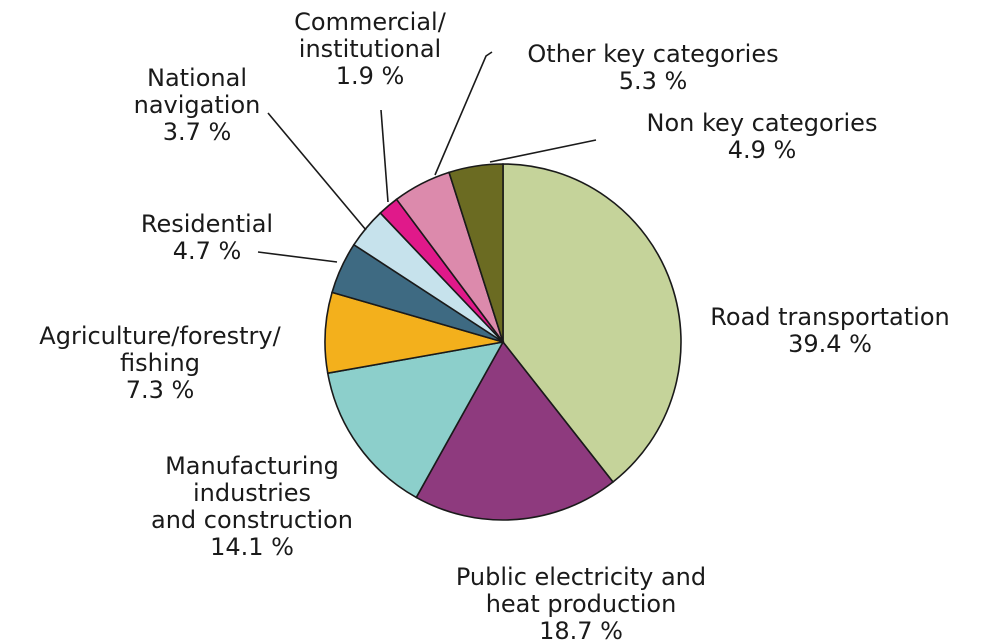 The height and width of the screenshot is (642, 982). I want to click on slice-category-label: Other key categories, so click(652, 54).